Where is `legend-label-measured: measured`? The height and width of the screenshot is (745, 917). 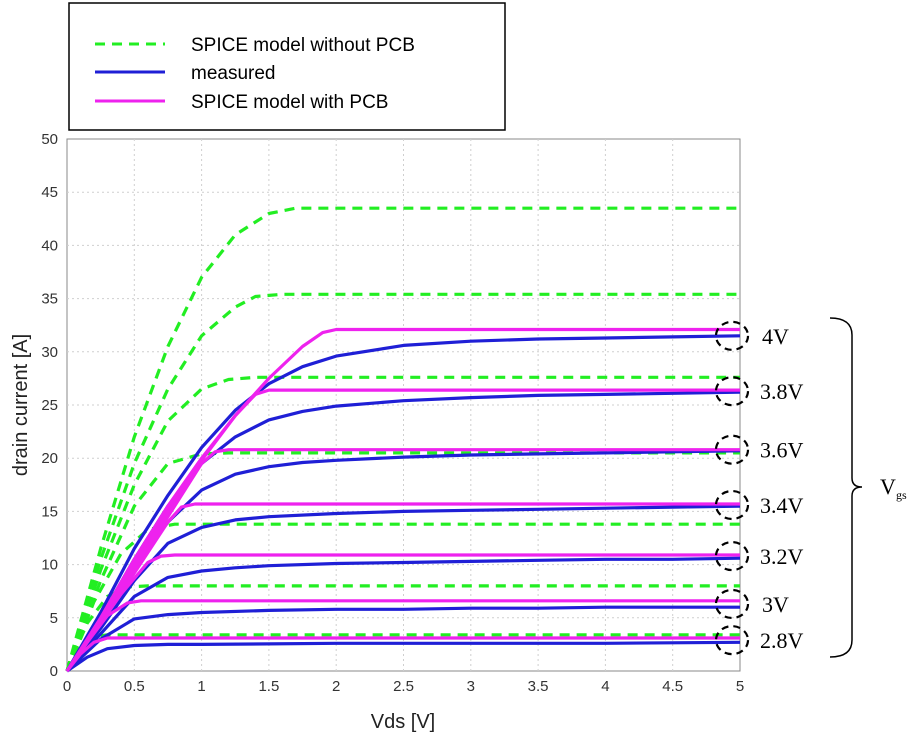
legend-label-measured: measured is located at coordinates (233, 73).